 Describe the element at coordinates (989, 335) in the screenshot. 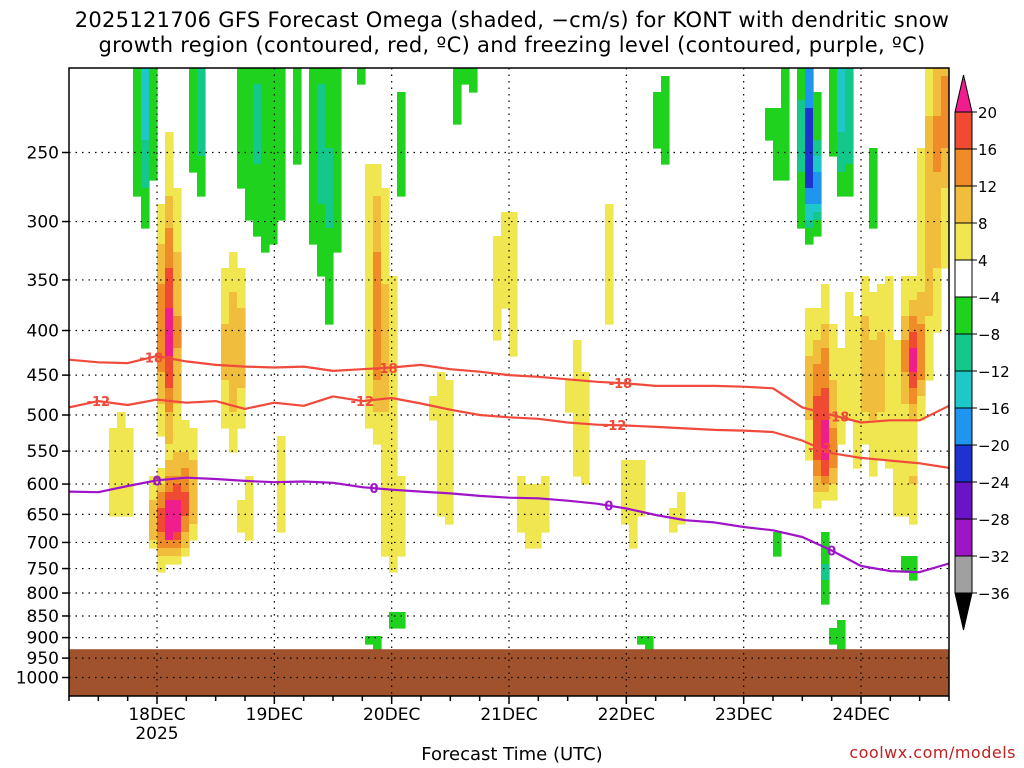

I see `colorbar-label: −8` at that location.